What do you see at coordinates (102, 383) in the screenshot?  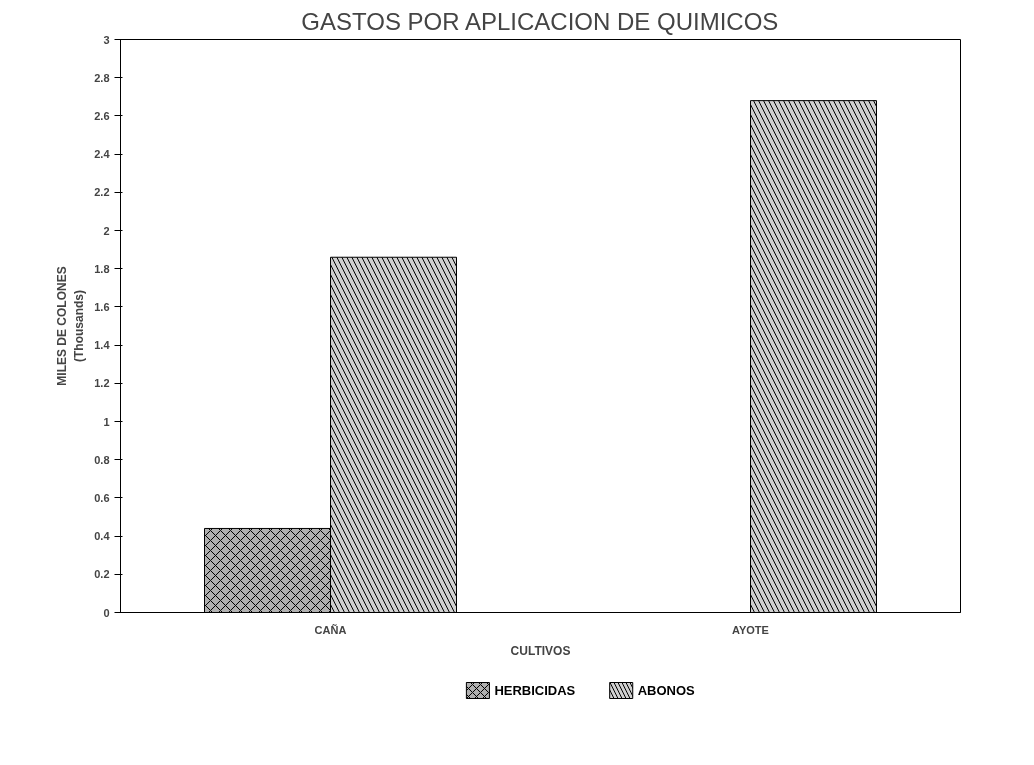 I see `y-tick-label: 1.2` at bounding box center [102, 383].